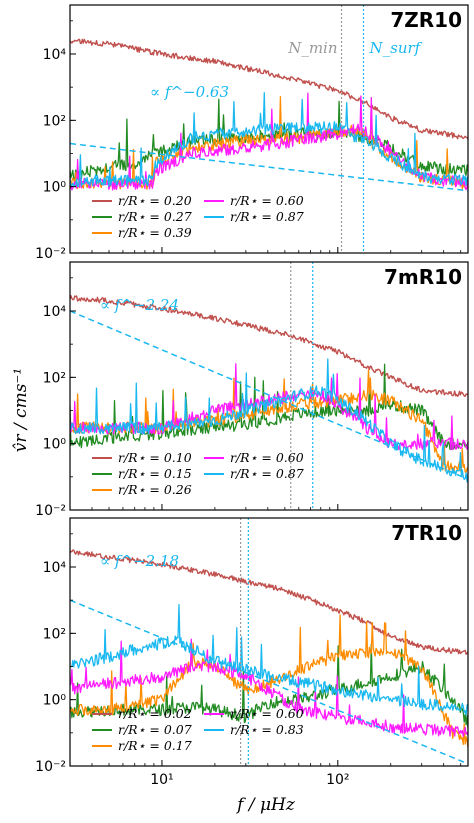 Image resolution: width=474 pixels, height=823 pixels. Describe the element at coordinates (396, 48) in the screenshot. I see `vline-label: N_surf` at that location.